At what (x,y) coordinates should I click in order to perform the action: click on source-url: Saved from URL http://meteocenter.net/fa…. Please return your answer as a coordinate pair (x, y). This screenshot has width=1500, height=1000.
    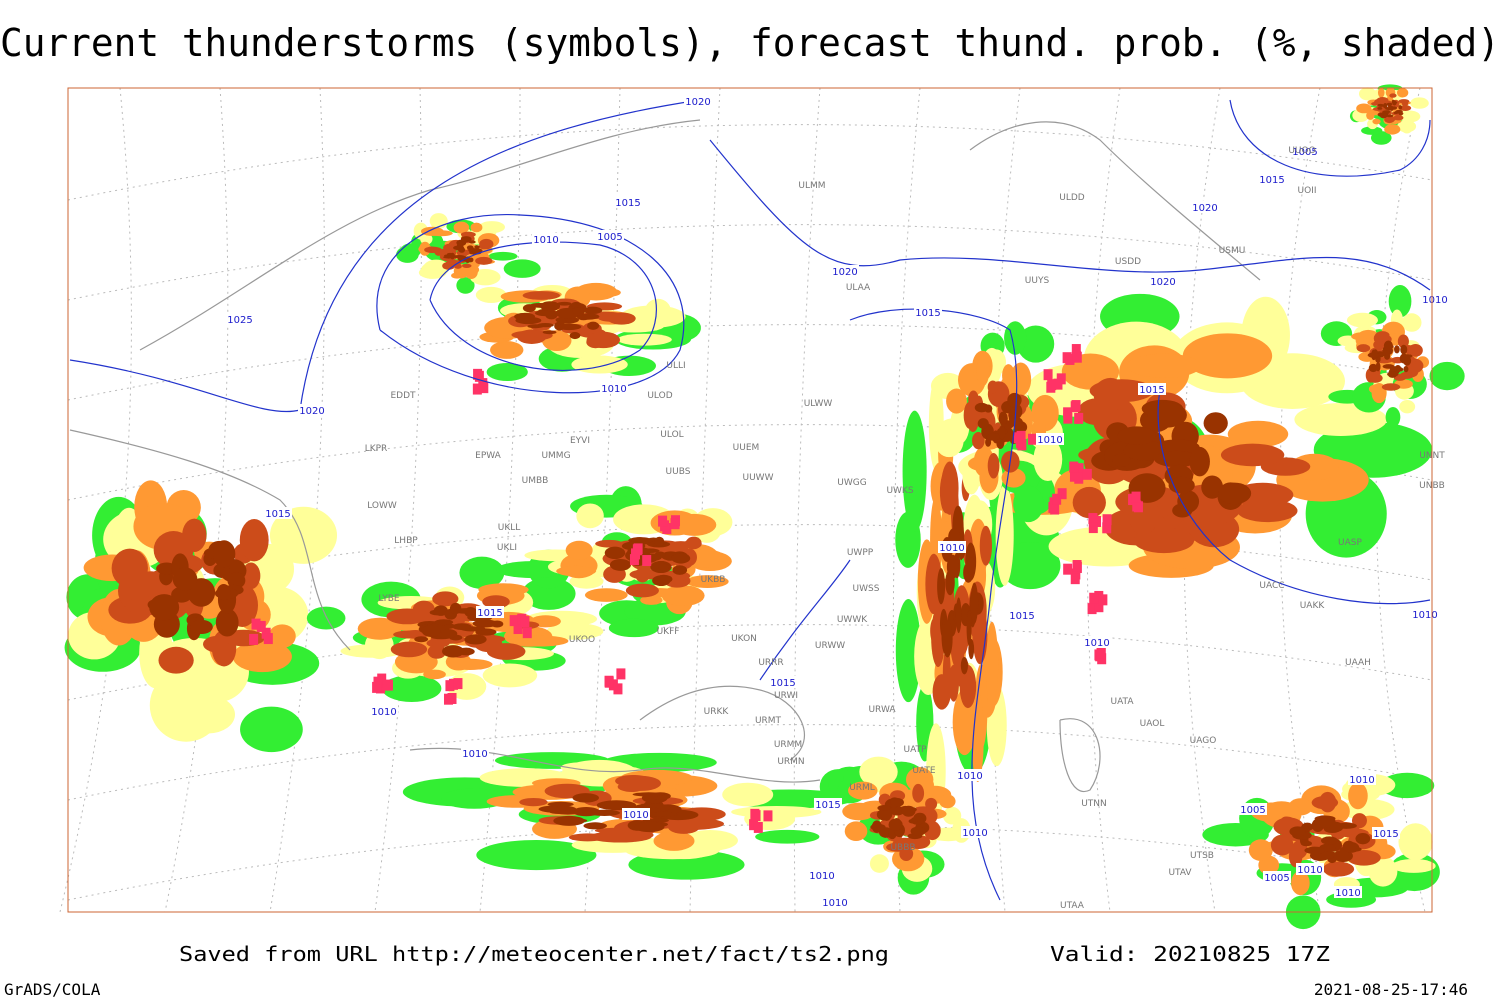
    Looking at the image, I should click on (534, 954).